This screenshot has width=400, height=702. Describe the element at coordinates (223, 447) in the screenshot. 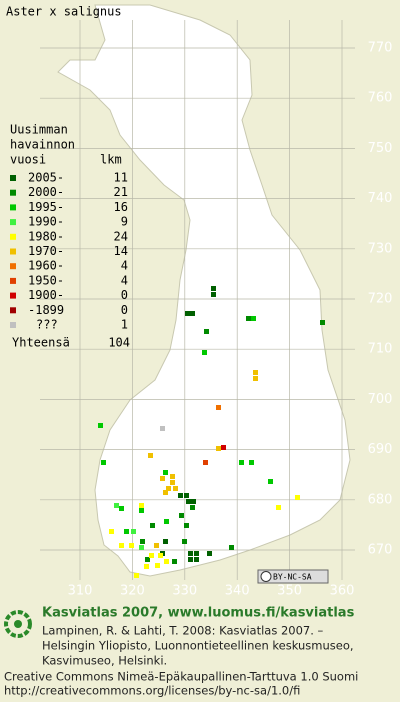

I see `dots-1900` at that location.